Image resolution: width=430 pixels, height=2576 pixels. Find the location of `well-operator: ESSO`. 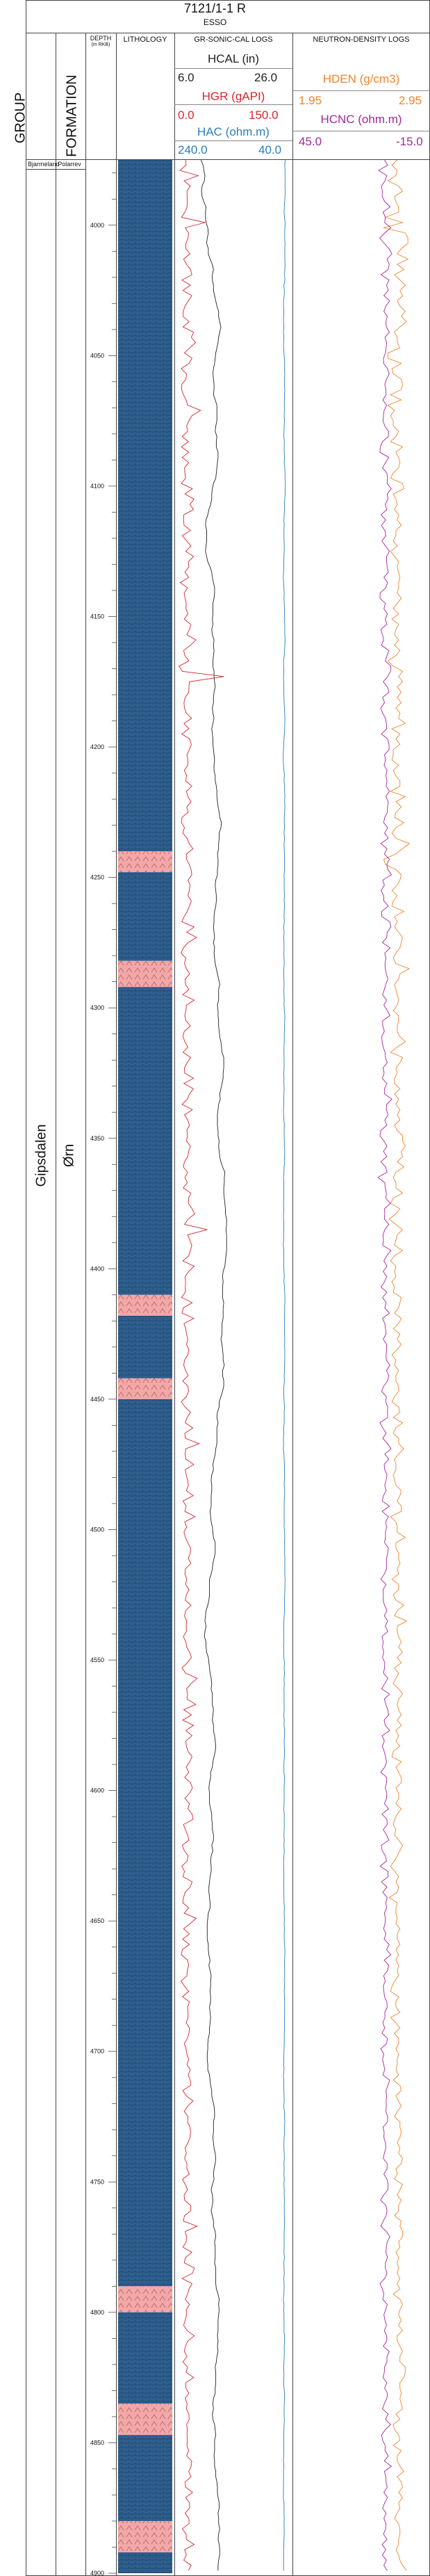

well-operator: ESSO is located at coordinates (215, 22).